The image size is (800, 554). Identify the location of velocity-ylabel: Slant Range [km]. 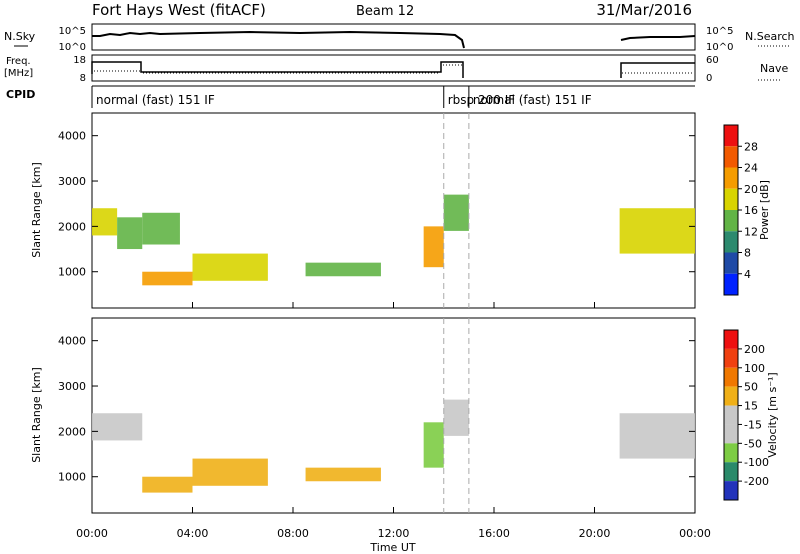
(36, 415).